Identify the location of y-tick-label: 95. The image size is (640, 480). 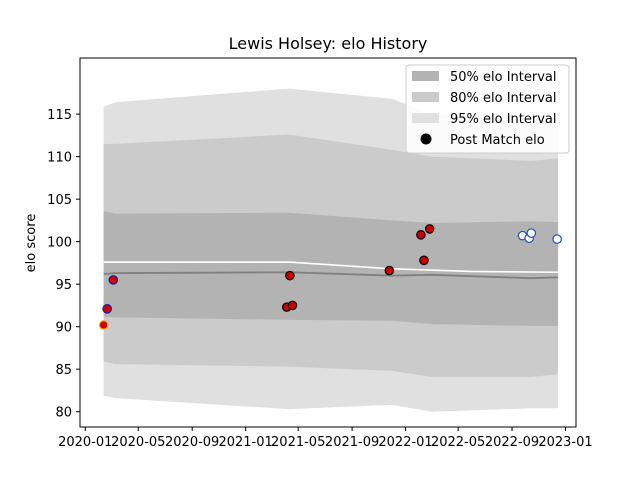
(63, 285).